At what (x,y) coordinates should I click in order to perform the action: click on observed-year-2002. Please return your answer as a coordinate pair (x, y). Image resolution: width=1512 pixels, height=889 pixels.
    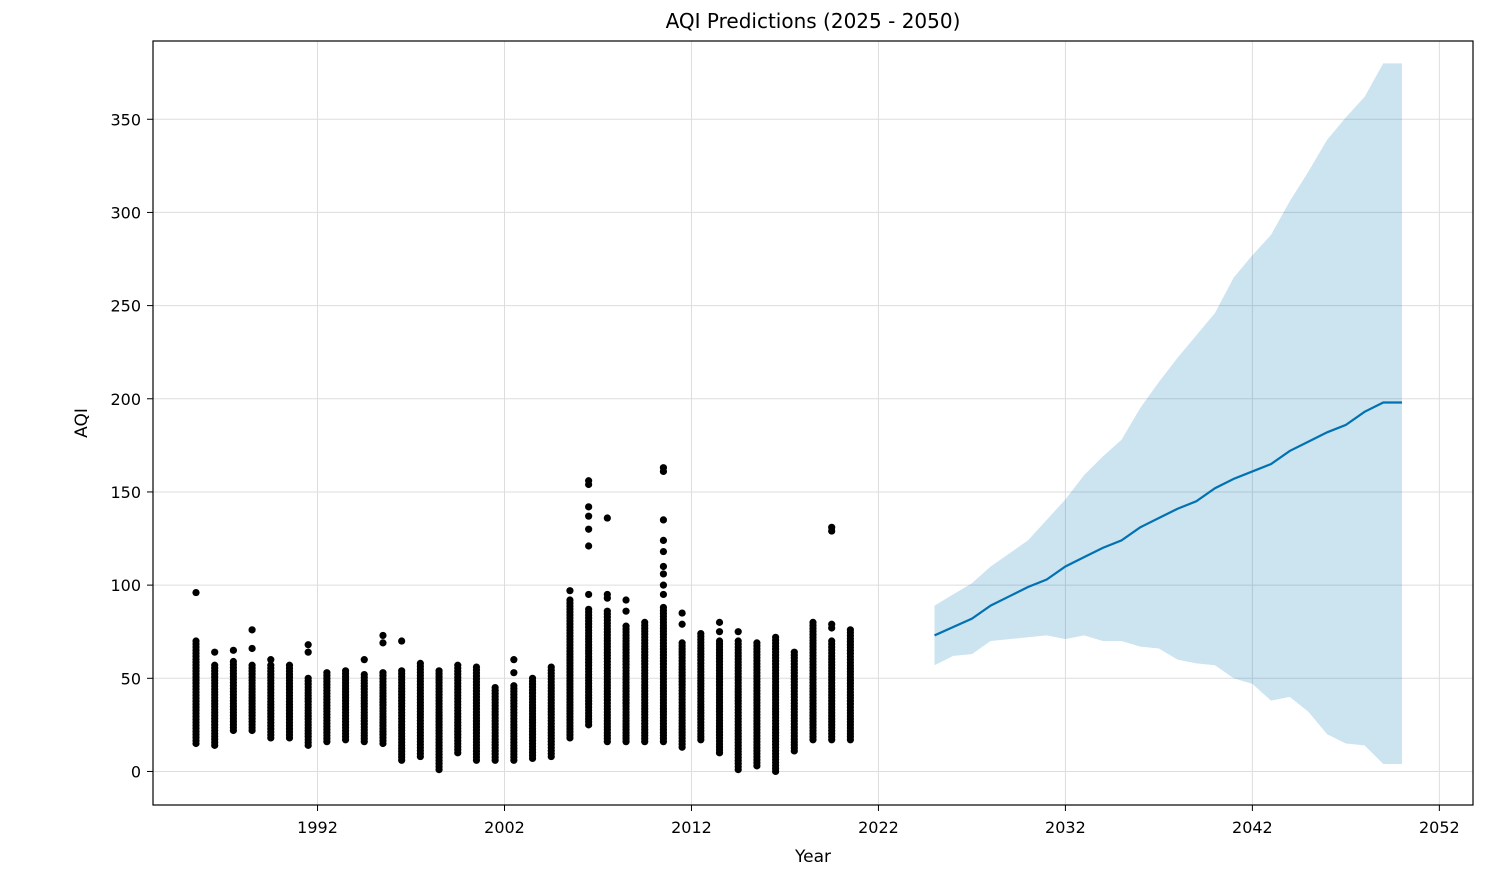
    Looking at the image, I should click on (514, 710).